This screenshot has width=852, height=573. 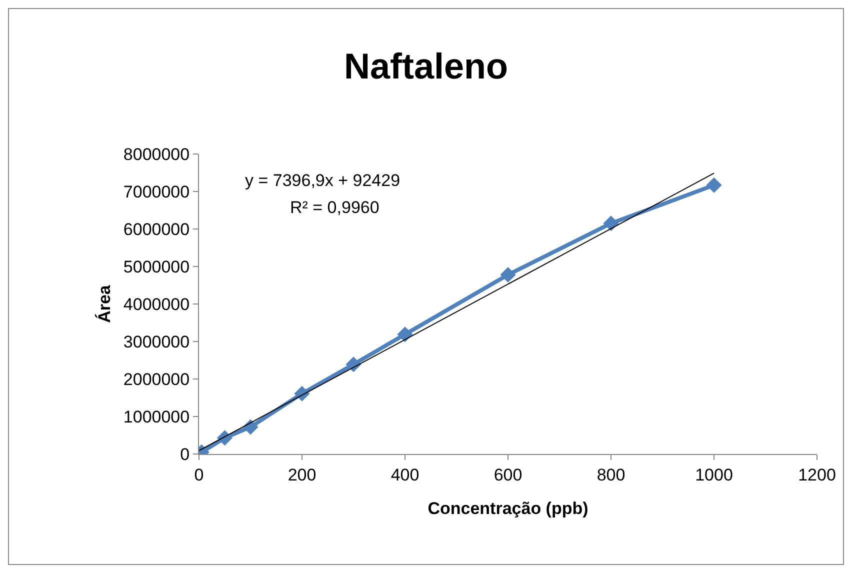 What do you see at coordinates (714, 474) in the screenshot?
I see `x-tick-label: 1000` at bounding box center [714, 474].